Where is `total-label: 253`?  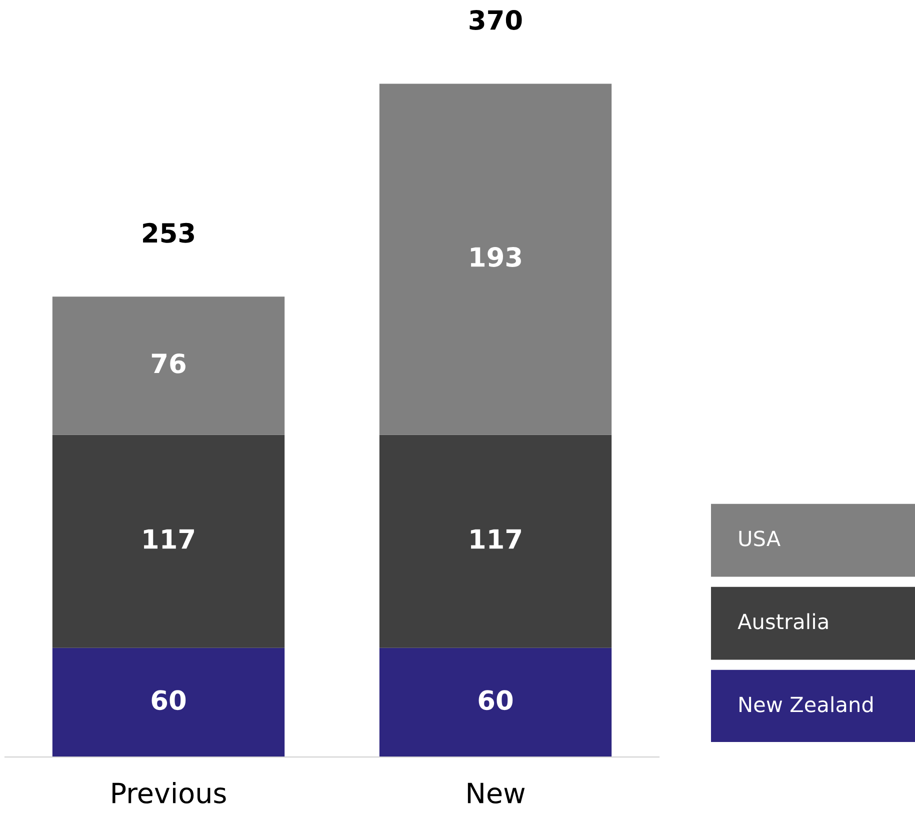 total-label: 253 is located at coordinates (168, 232).